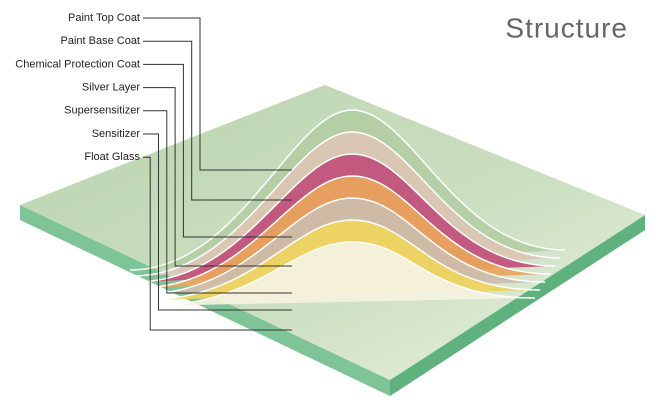 Image resolution: width=665 pixels, height=412 pixels. Describe the element at coordinates (111, 88) in the screenshot. I see `layer-label: Silver Layer` at that location.